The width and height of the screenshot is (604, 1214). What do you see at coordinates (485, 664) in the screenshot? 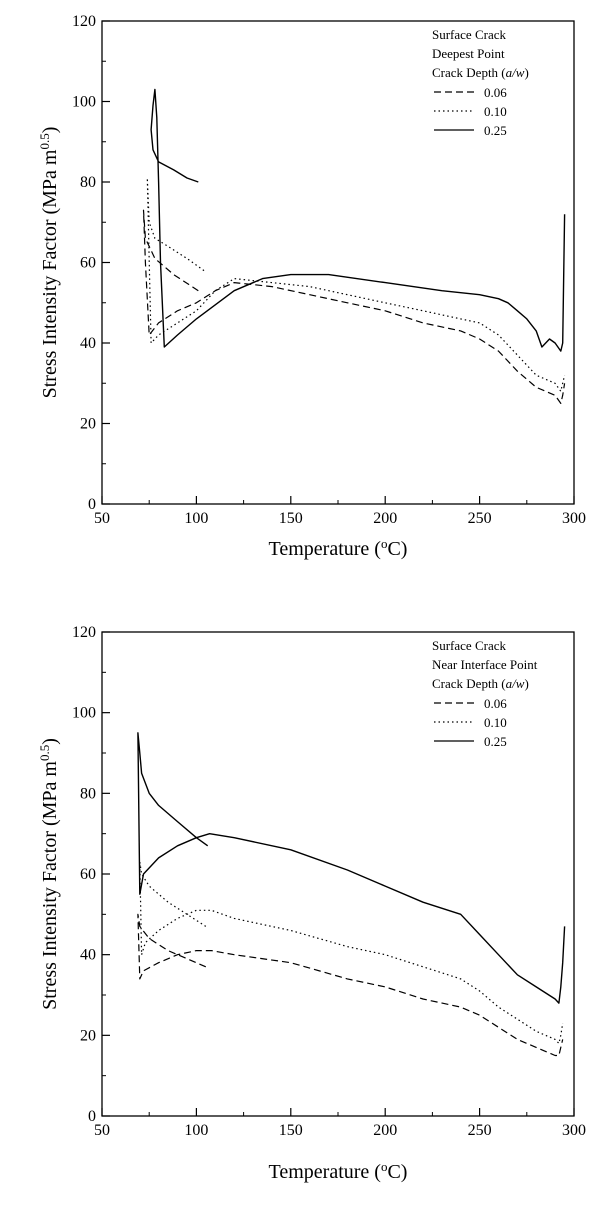
I see `legend-heading: Near Interface Point` at bounding box center [485, 664].